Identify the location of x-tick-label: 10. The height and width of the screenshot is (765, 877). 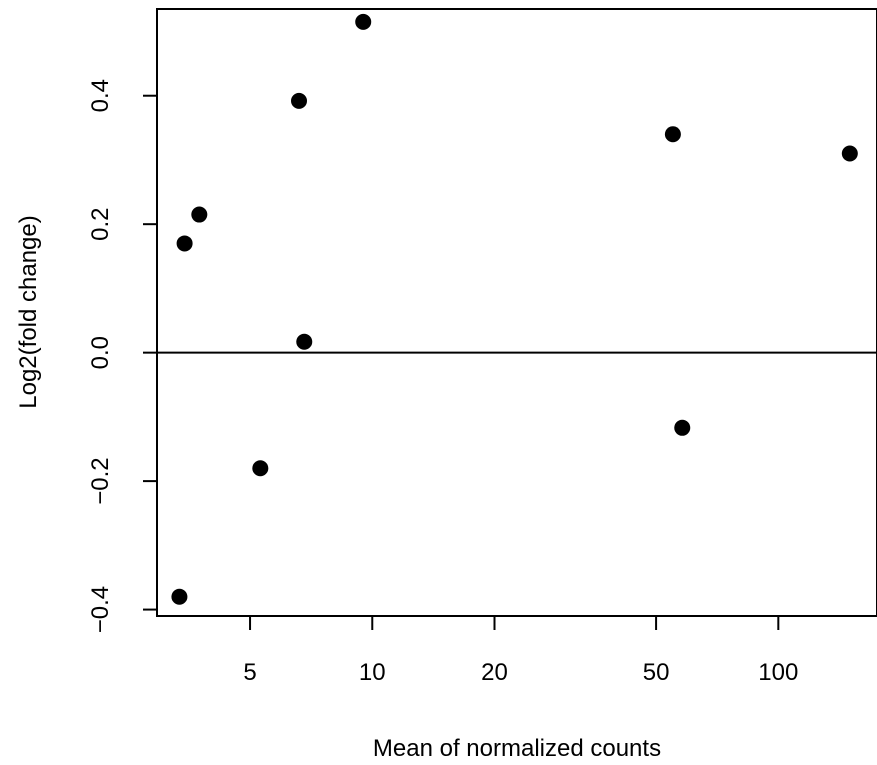
(372, 672).